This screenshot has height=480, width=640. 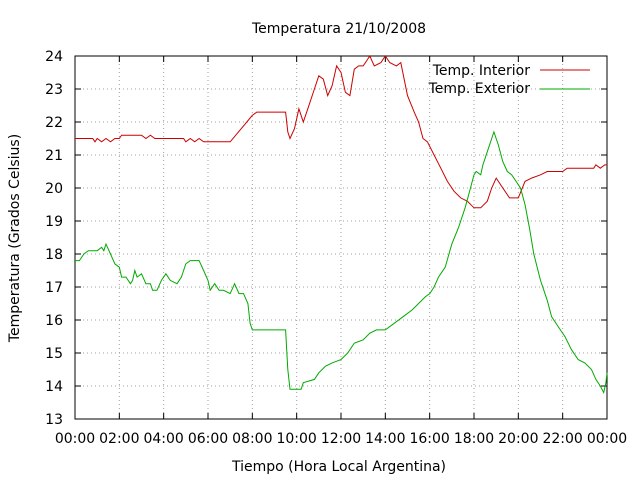 What do you see at coordinates (54, 156) in the screenshot?
I see `y-tick-label: 21` at bounding box center [54, 156].